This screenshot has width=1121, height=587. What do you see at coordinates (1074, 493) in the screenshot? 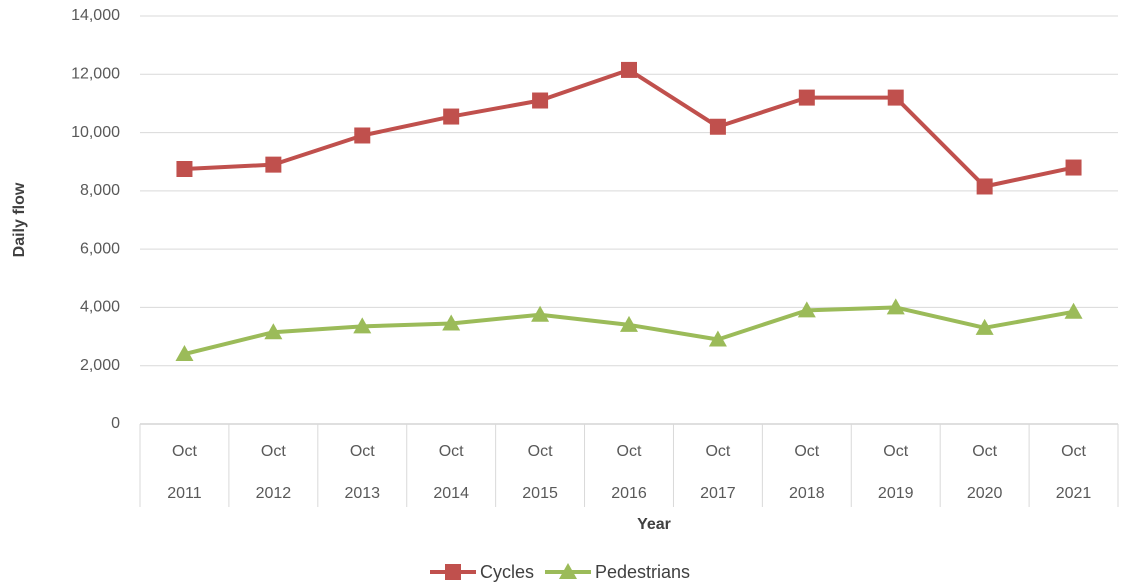
I see `x-tick-label: 2021` at bounding box center [1074, 493].